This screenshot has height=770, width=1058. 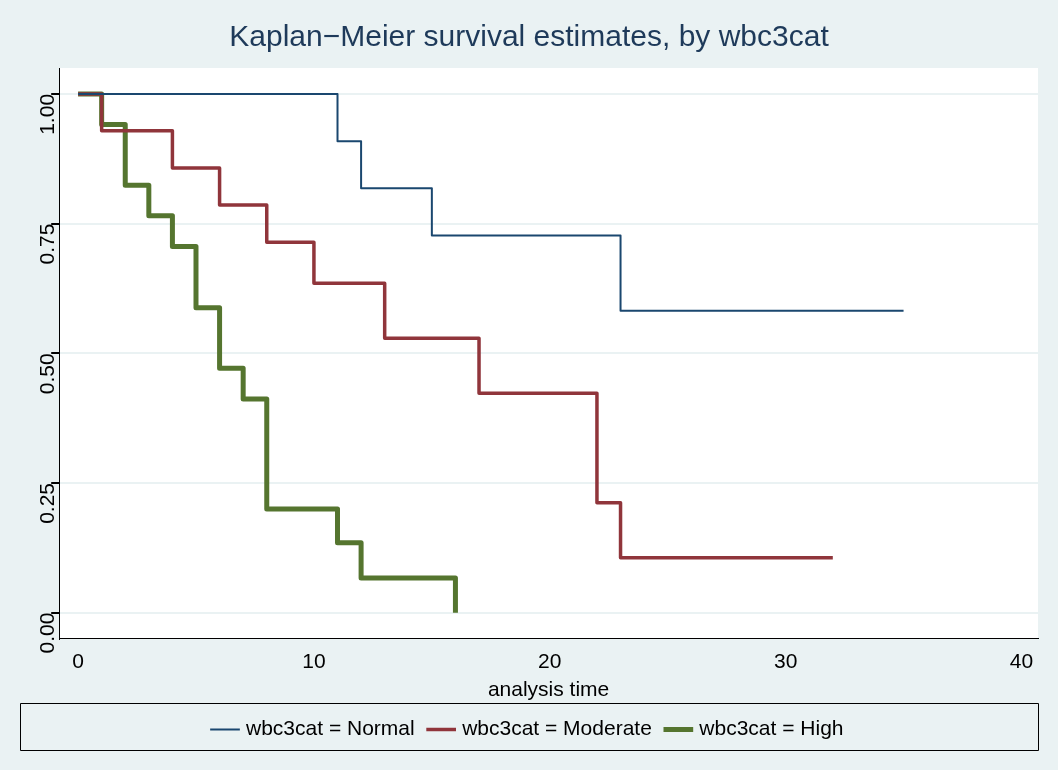 What do you see at coordinates (529, 36) in the screenshot?
I see `chart-title: Kaplan−Meier survival estimates, by wbc3cat` at bounding box center [529, 36].